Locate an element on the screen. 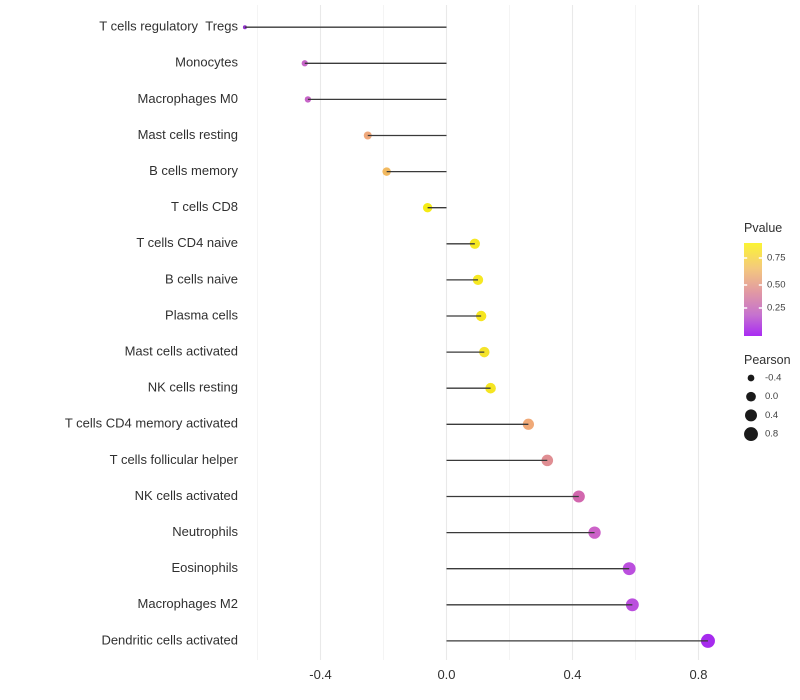  y-axis-label: Eosinophils is located at coordinates (205, 567).